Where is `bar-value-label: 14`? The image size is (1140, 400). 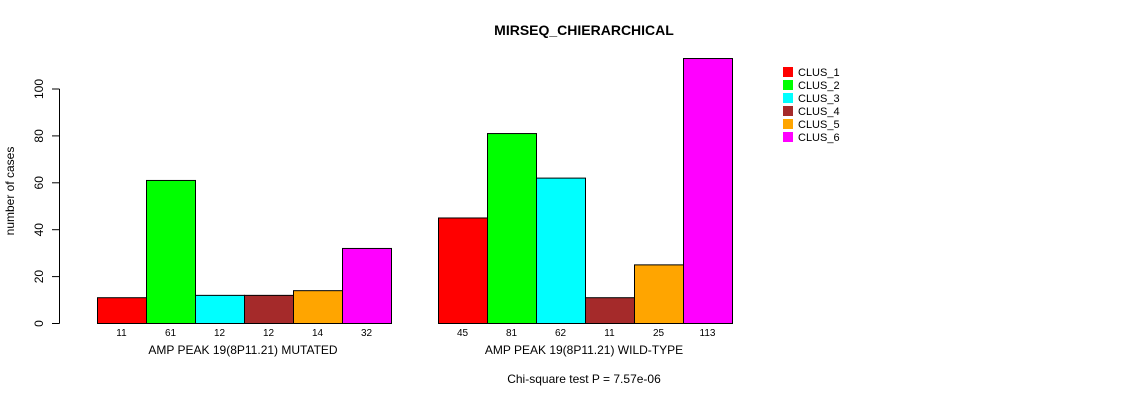 bar-value-label: 14 is located at coordinates (318, 333).